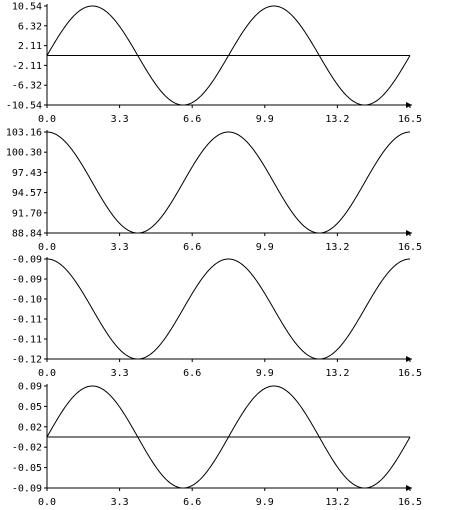 This screenshot has width=453, height=510. I want to click on y-tick-label: -0.05, so click(27, 468).